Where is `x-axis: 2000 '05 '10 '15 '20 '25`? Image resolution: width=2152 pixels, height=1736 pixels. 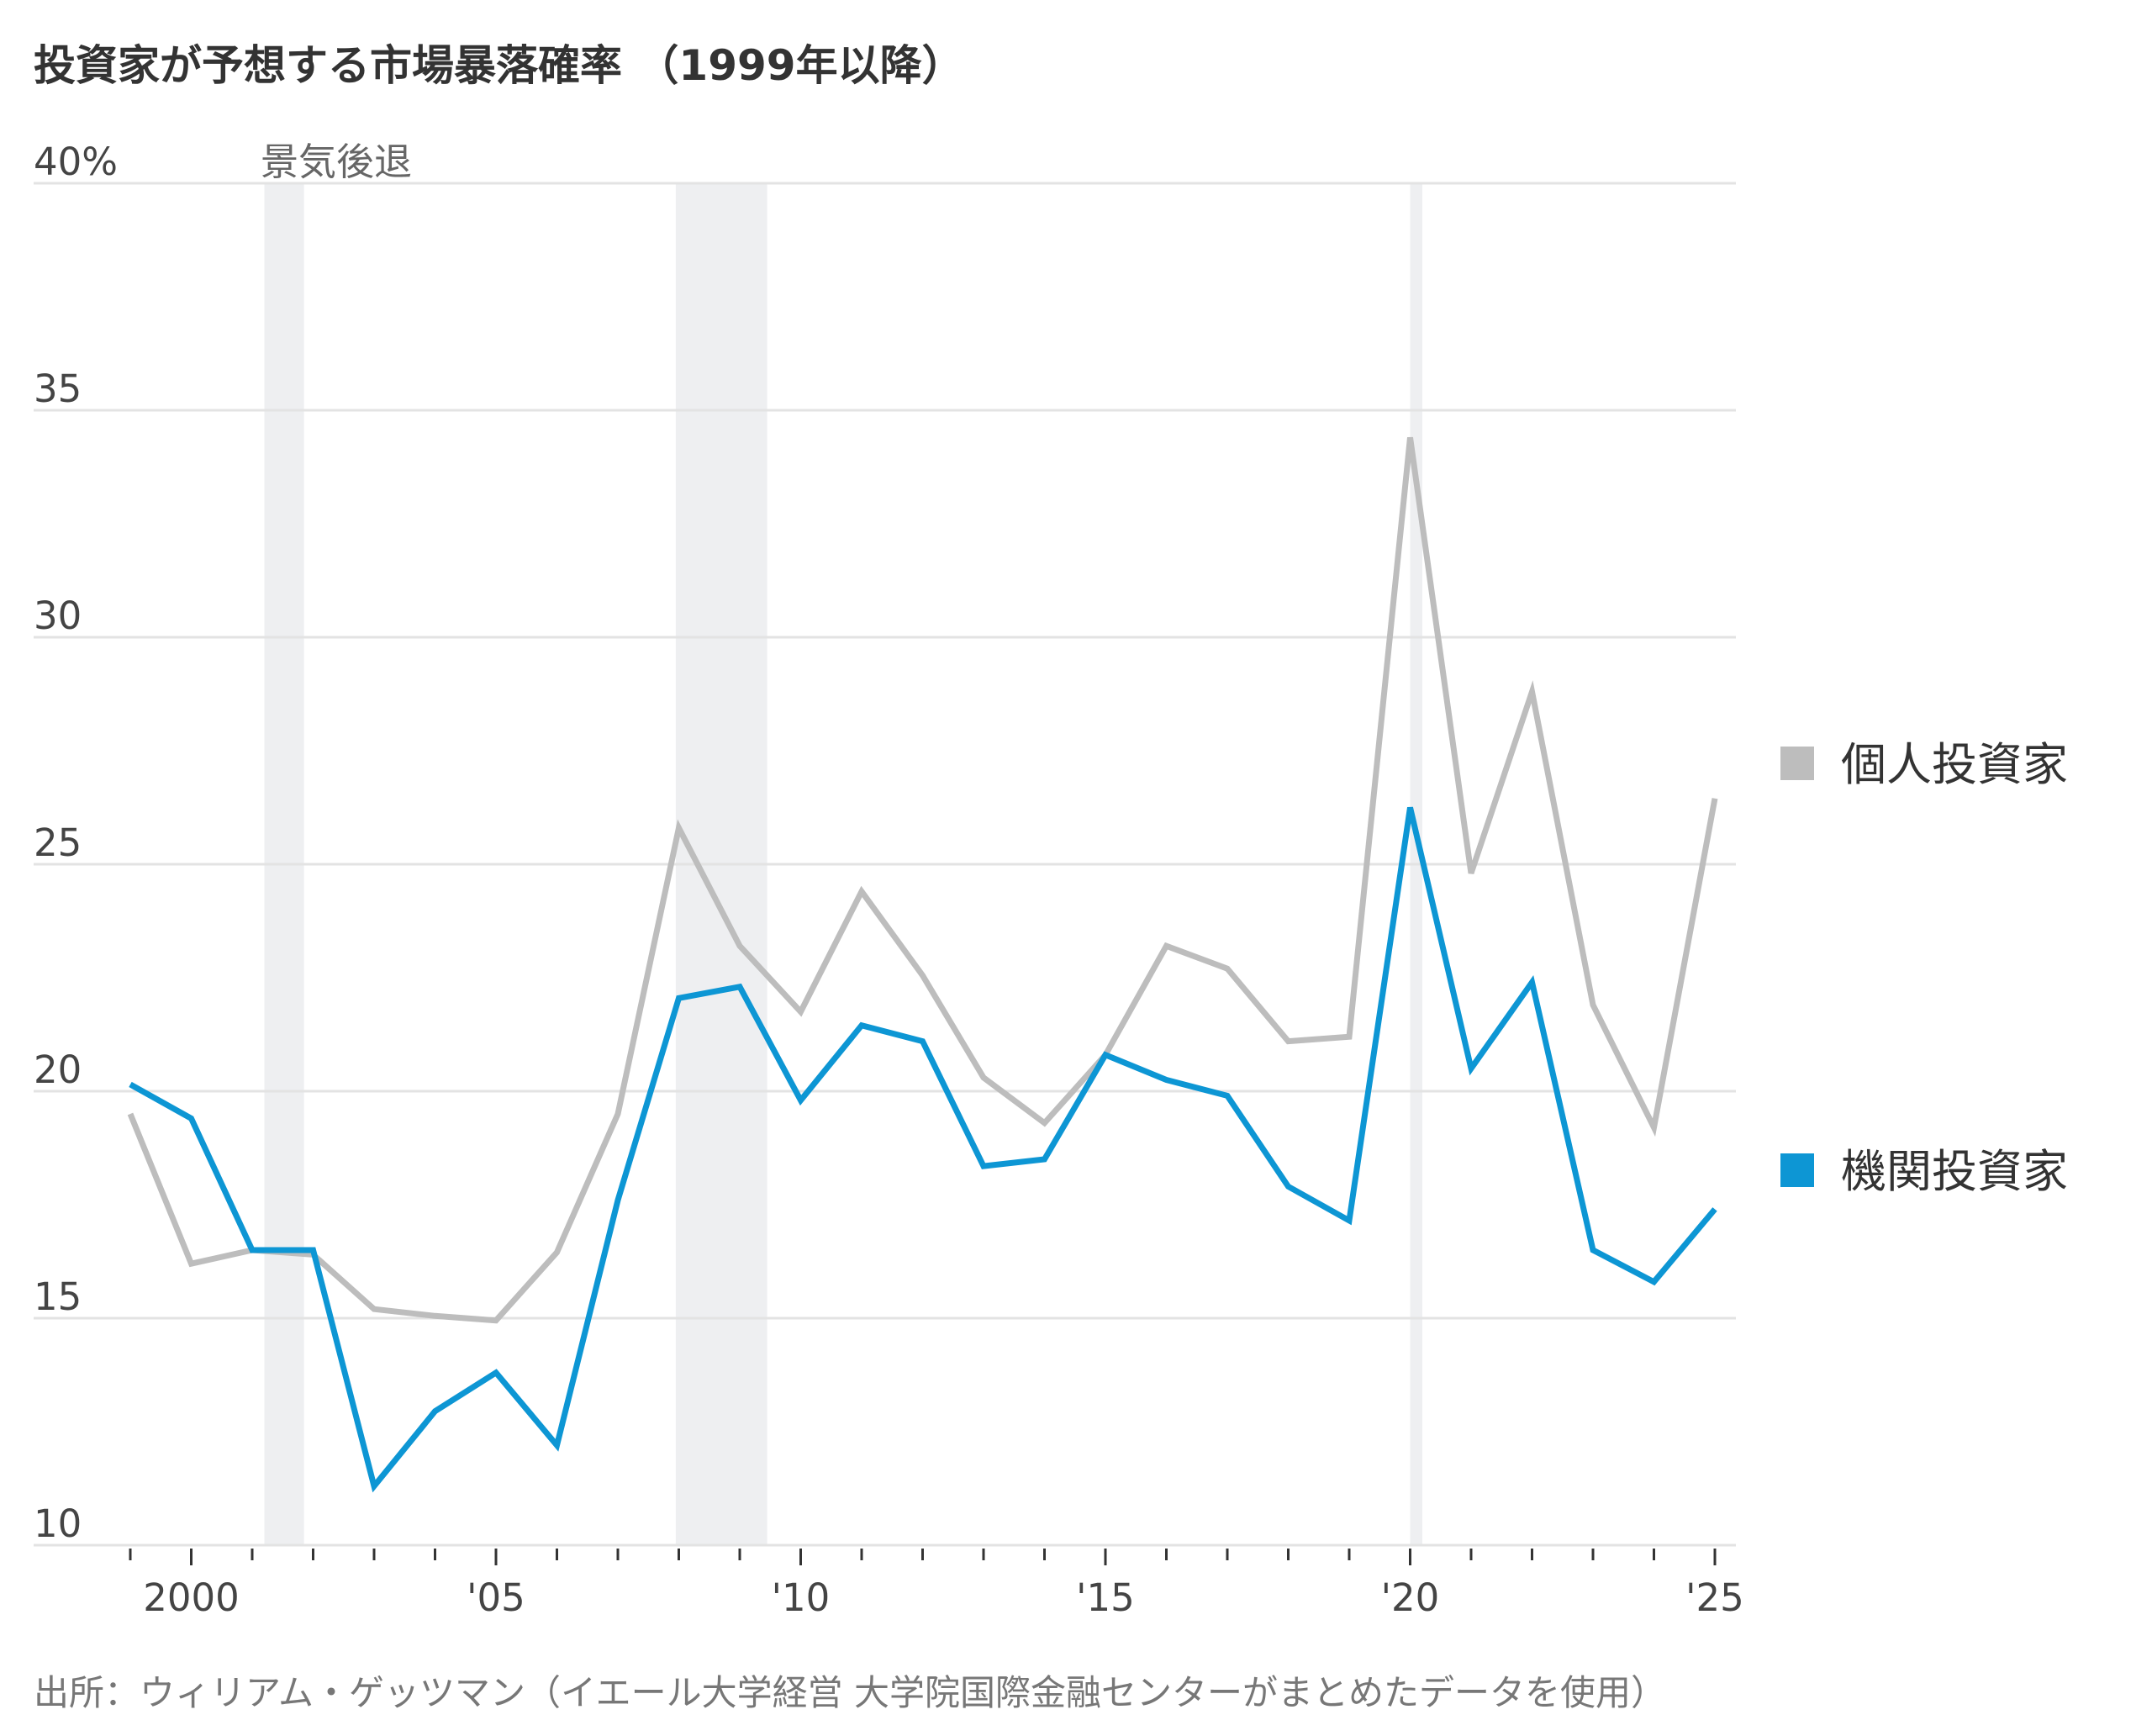
x-axis: 2000 '05 '10 '15 '20 '25 is located at coordinates (936, 1584).